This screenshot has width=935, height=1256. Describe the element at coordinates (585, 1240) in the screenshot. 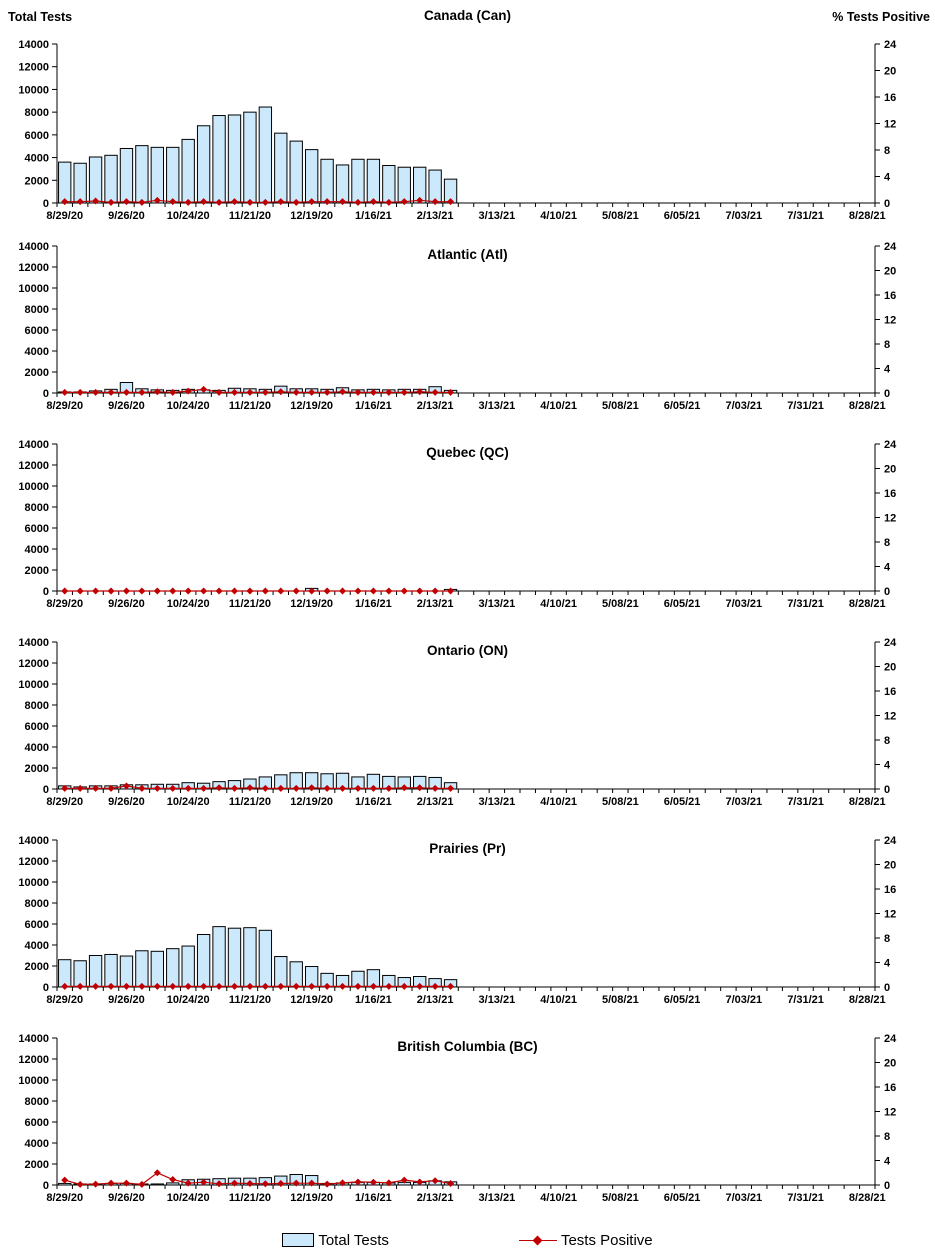

I see `legend-item-tests-positive: Tests Positive` at that location.